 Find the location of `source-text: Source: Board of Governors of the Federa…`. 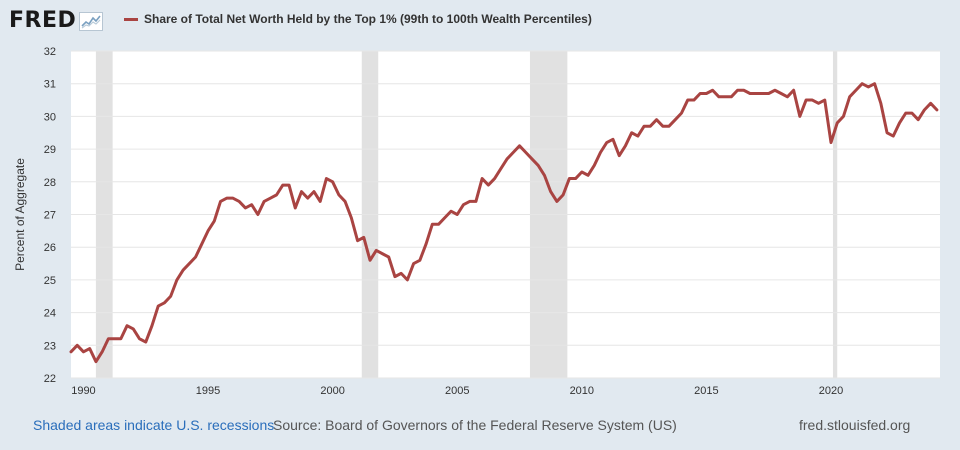

source-text: Source: Board of Governors of the Federa… is located at coordinates (475, 425).